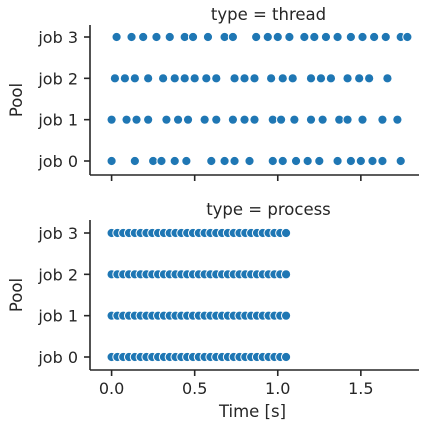  I want to click on y-axis-label: Pool, so click(16, 100).